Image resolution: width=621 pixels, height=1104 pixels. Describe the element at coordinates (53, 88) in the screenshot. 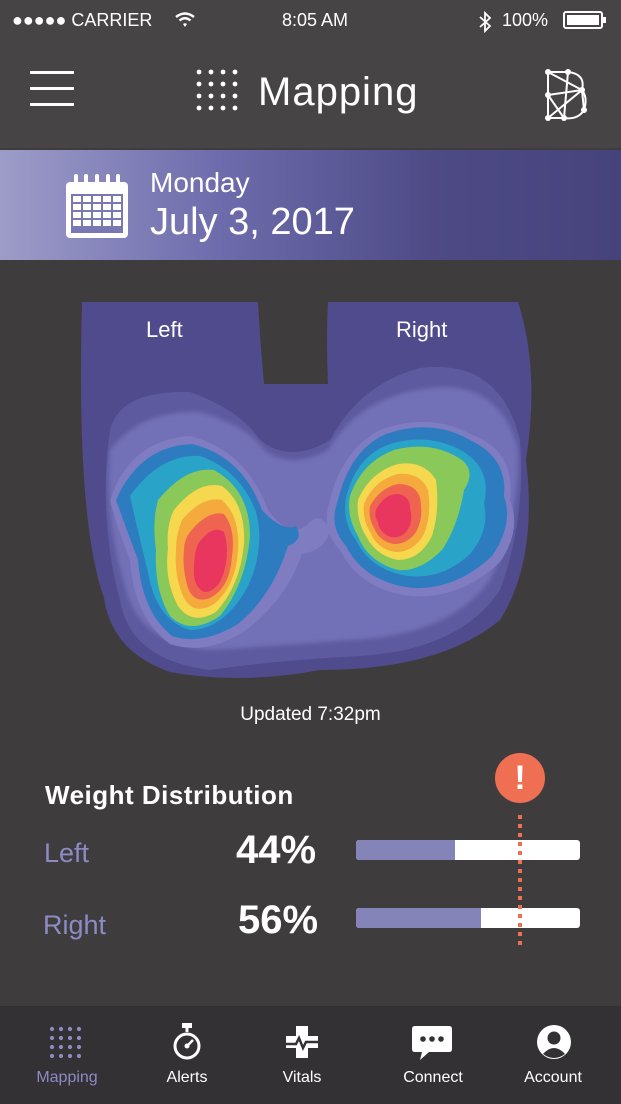

I see `hamburger-menu-button` at that location.